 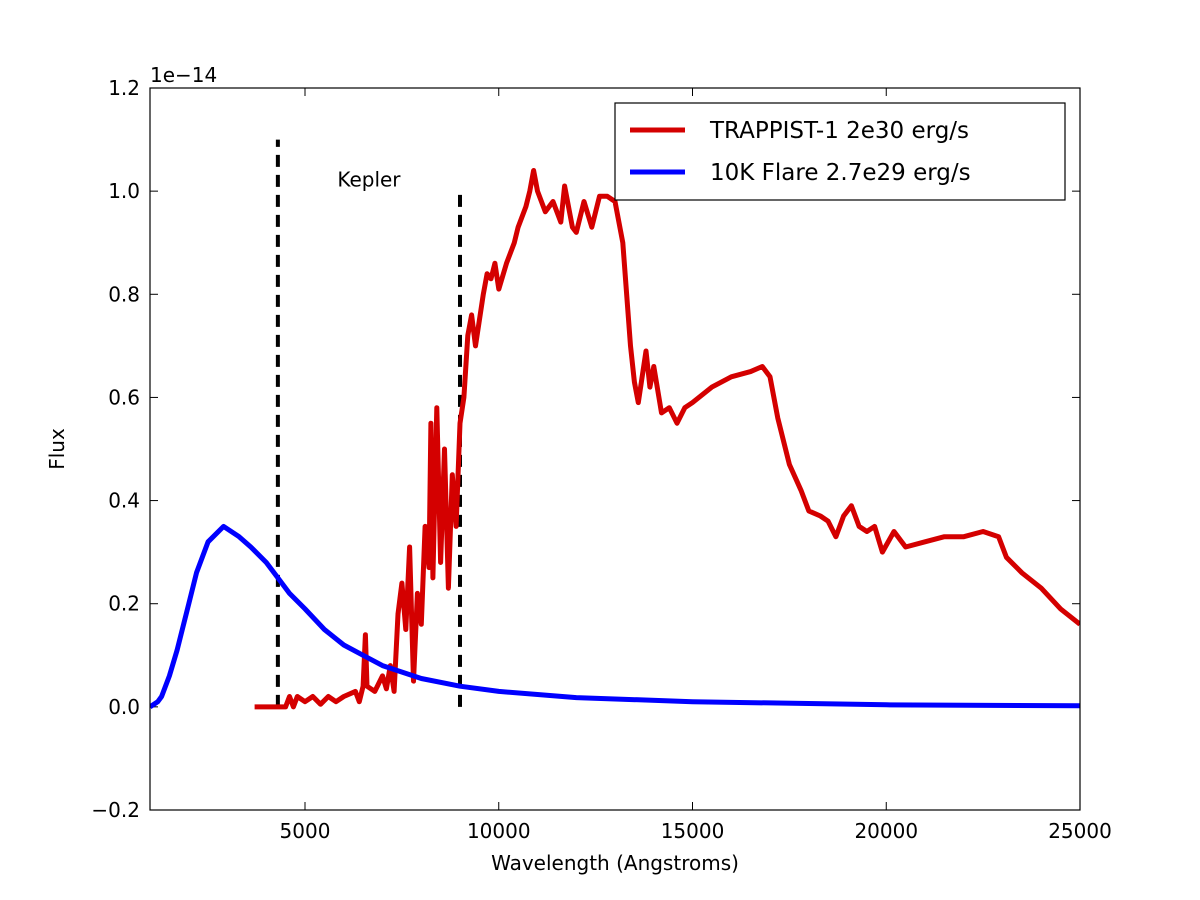 What do you see at coordinates (693, 831) in the screenshot?
I see `x-tick-label: 15000` at bounding box center [693, 831].